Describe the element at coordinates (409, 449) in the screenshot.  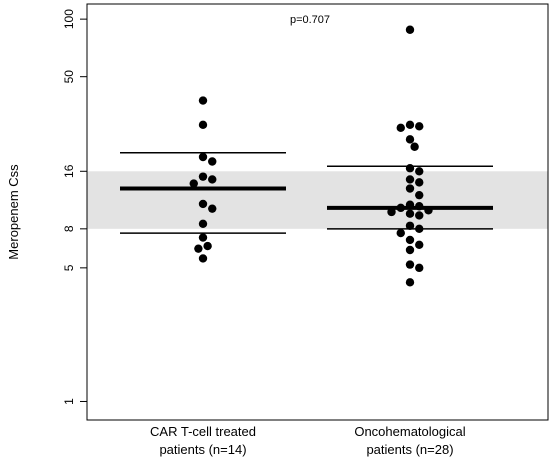
I see `x-label-group2-line2: patients (n=28)` at that location.